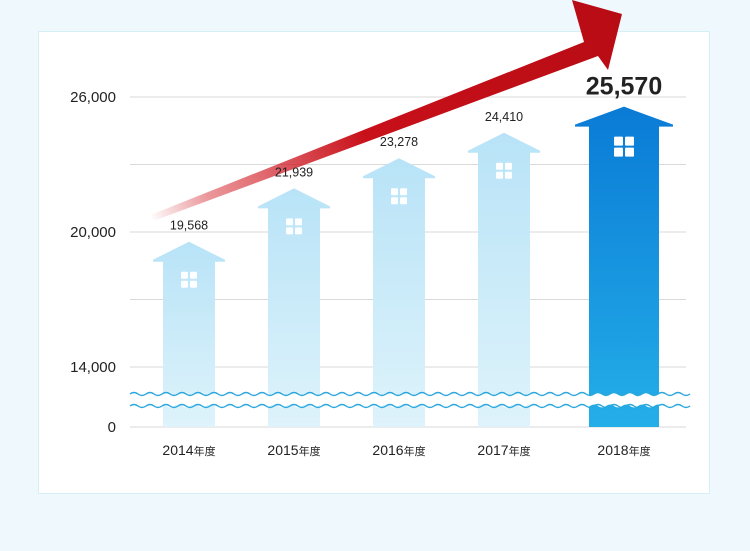 The image size is (750, 551). I want to click on x-tick-label: 2016年度, so click(398, 450).